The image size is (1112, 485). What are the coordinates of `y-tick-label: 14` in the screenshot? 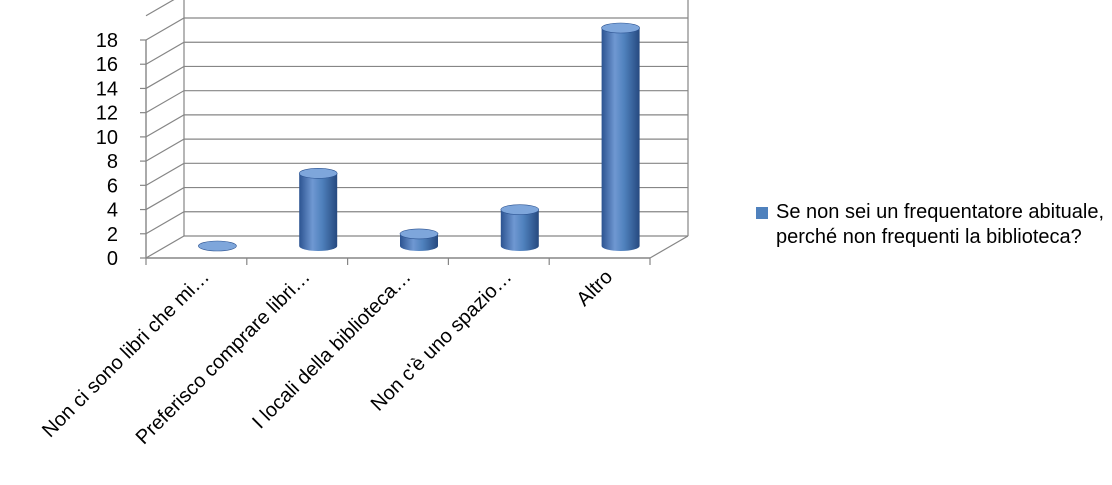 It's located at (107, 89).